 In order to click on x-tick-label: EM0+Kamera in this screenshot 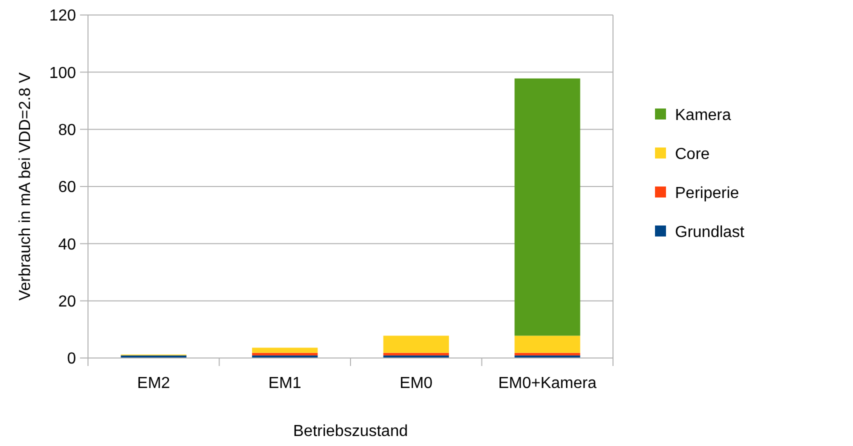, I will do `click(547, 383)`.